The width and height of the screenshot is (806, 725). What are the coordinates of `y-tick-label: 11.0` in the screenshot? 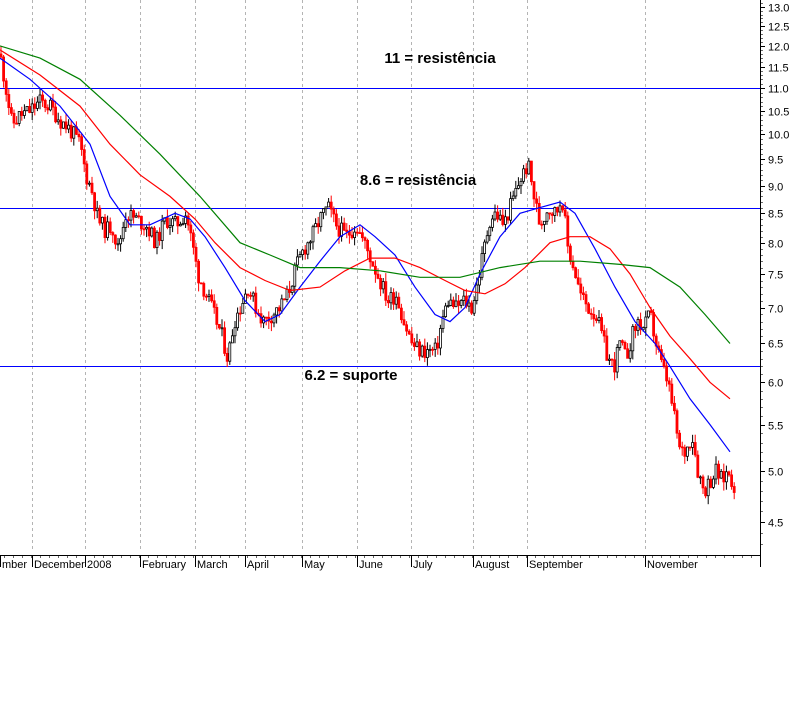 It's located at (778, 90).